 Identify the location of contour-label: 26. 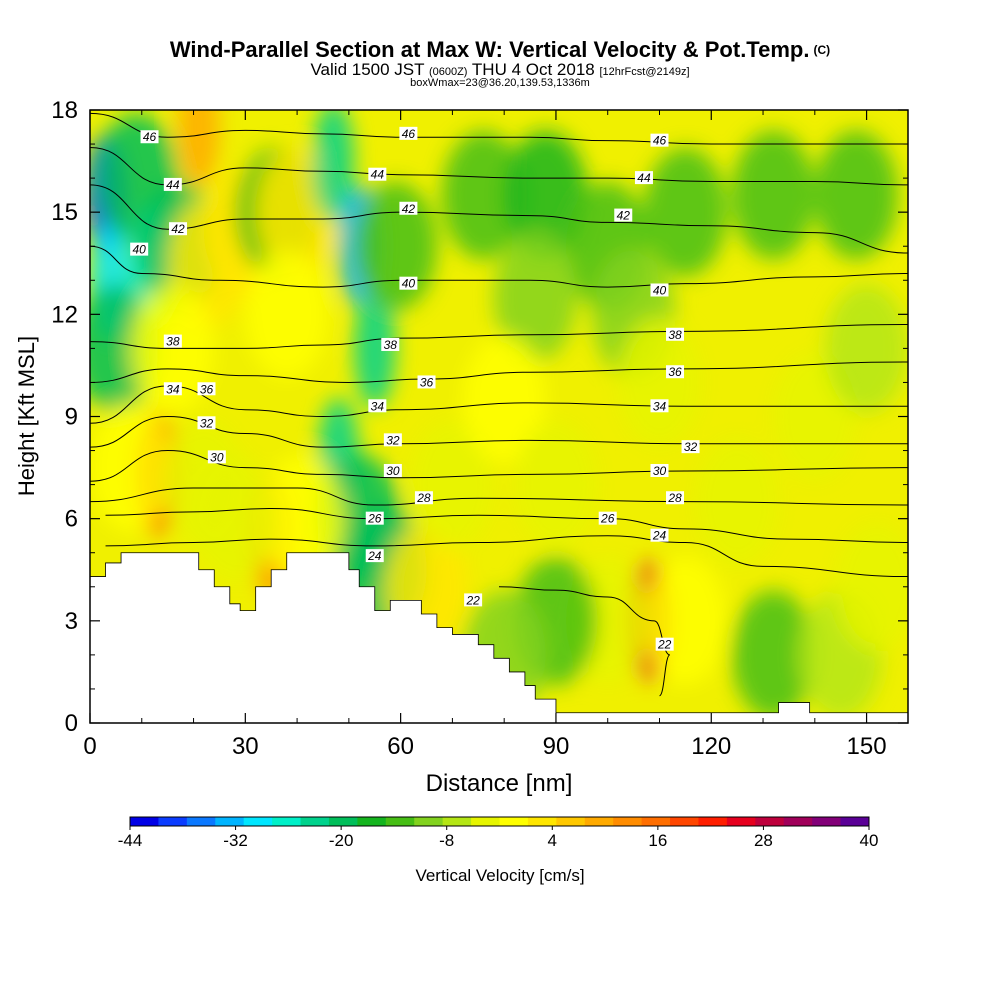
(607, 518).